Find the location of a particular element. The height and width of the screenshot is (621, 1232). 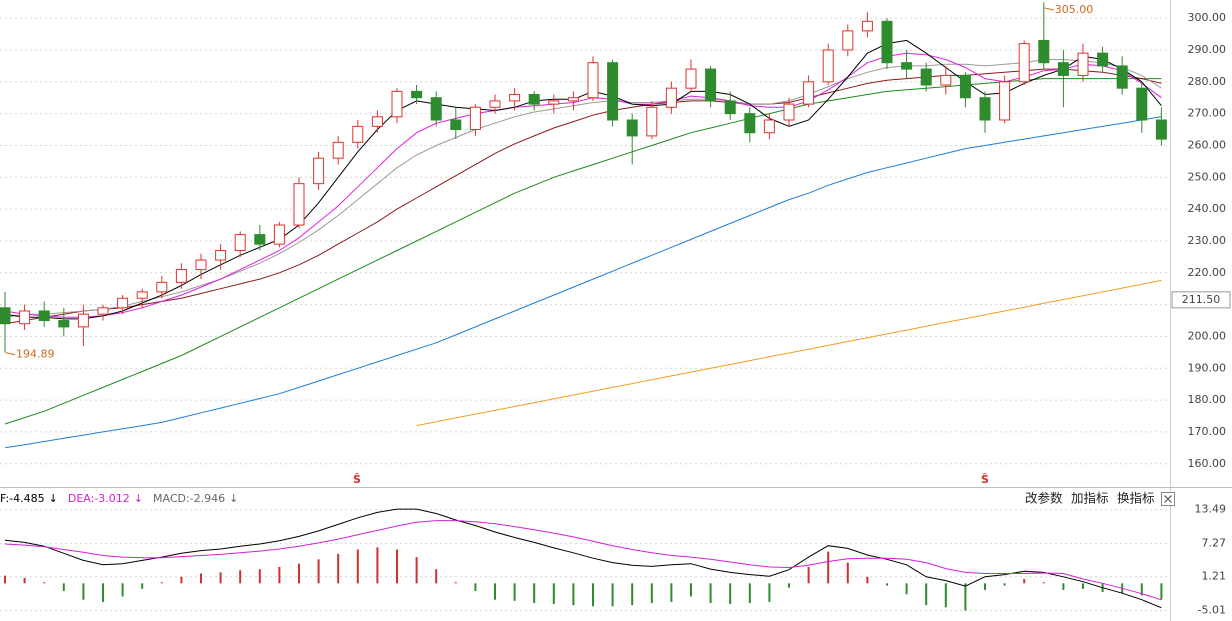

close-button is located at coordinates (1168, 499).